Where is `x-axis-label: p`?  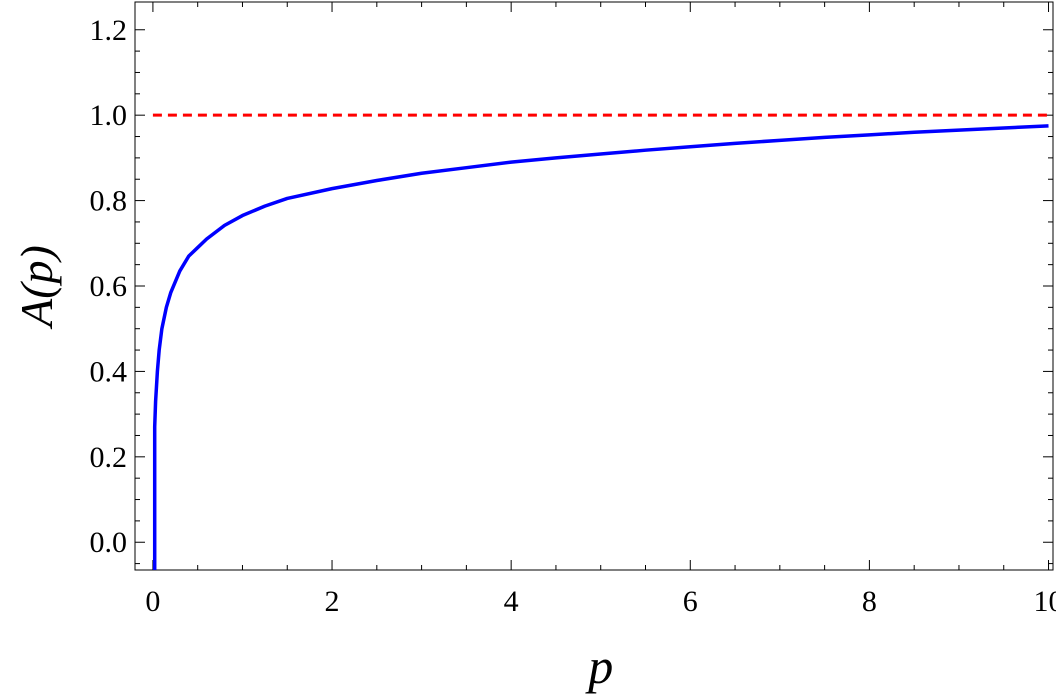 x-axis-label: p is located at coordinates (599, 666).